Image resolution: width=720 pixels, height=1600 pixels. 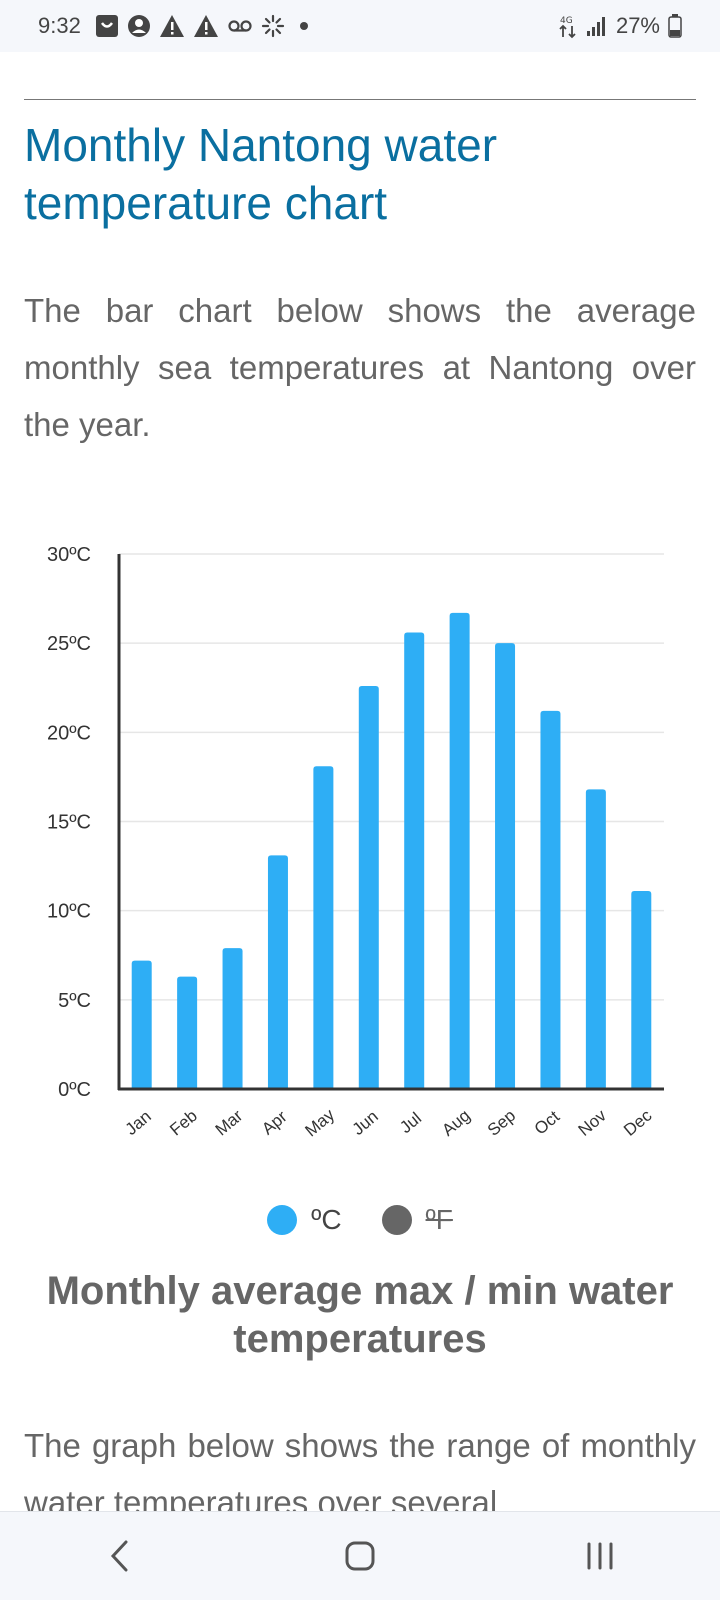 What do you see at coordinates (360, 1220) in the screenshot?
I see `chart-legend: ºC ºF` at bounding box center [360, 1220].